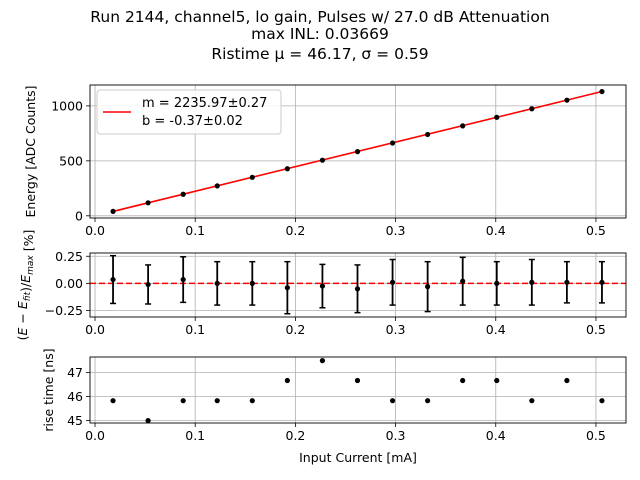  I want to click on title-line-2: max INL: 0.03669, so click(320, 34).